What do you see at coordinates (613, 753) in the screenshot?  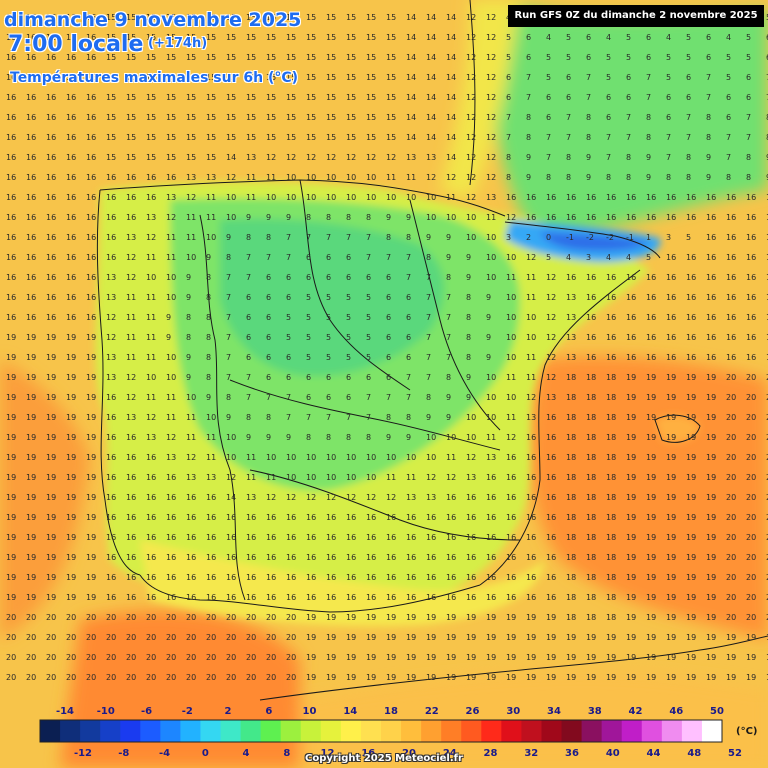 I see `legend-label: 40` at bounding box center [613, 753].